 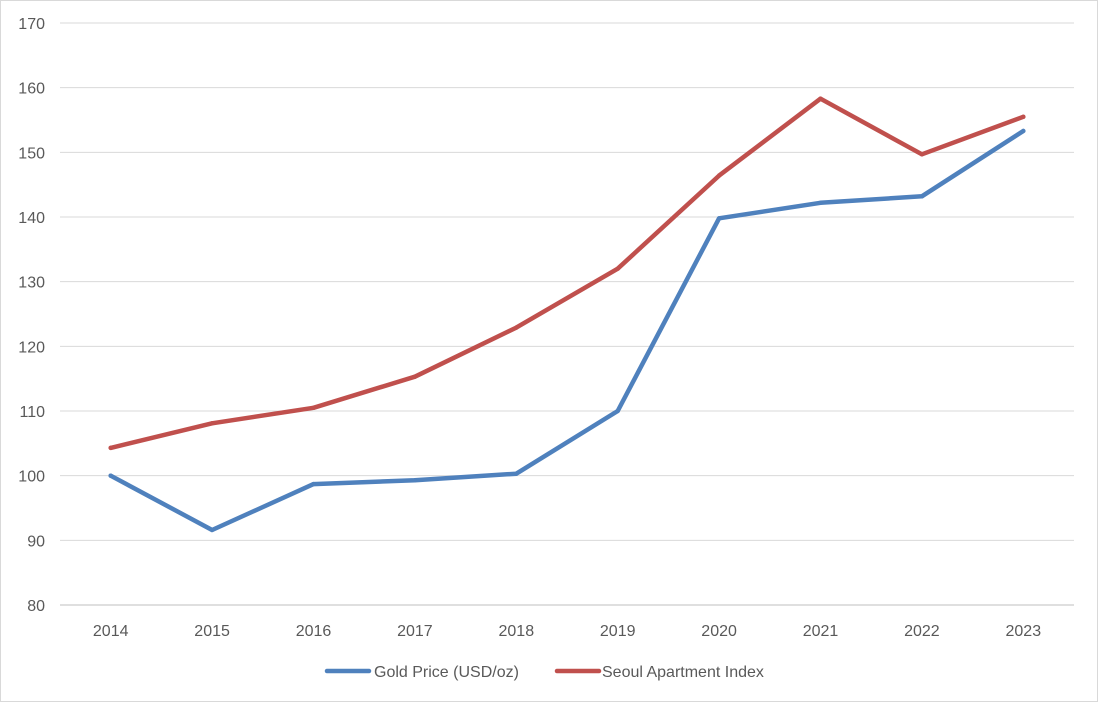 I want to click on x-tick-label: 2023, so click(x=1024, y=631).